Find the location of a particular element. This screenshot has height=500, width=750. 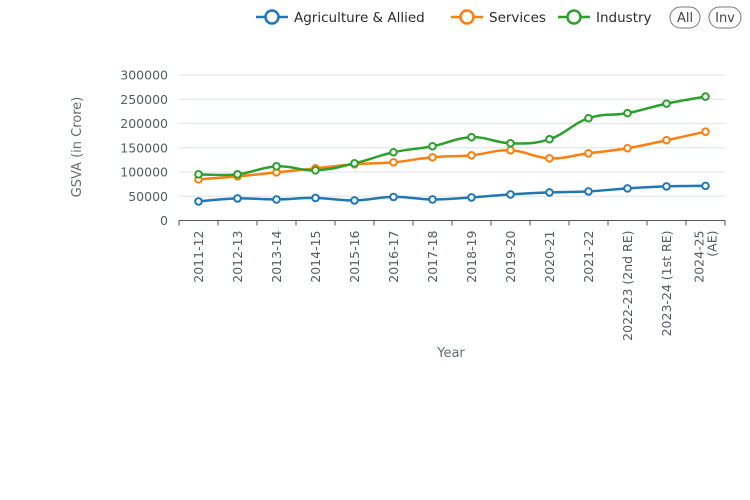

y-tick-label: 250000 is located at coordinates (144, 99).